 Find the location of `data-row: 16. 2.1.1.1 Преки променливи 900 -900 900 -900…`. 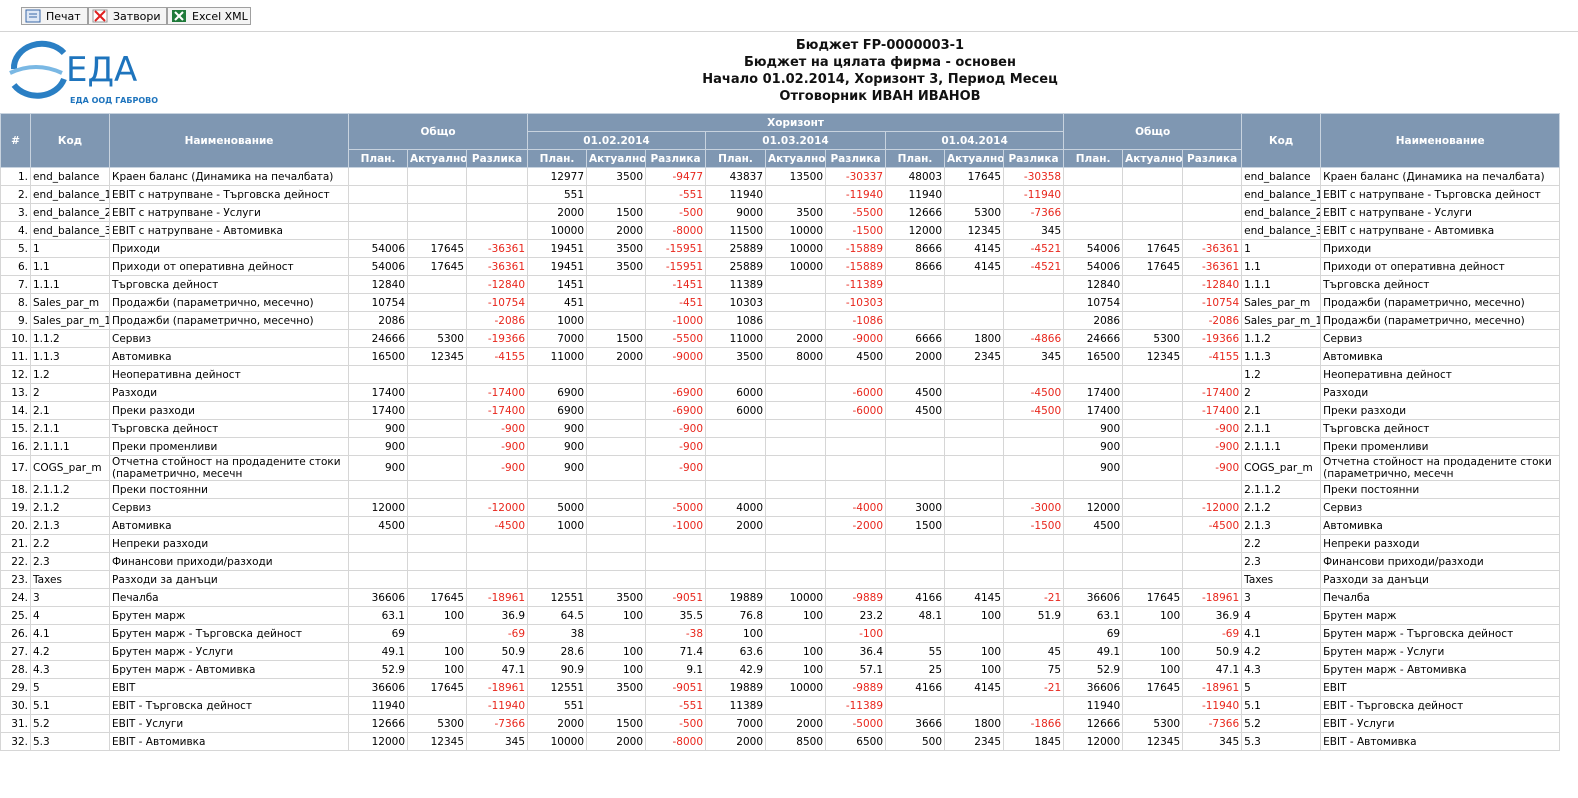

data-row: 16. 2.1.1.1 Преки променливи 900 -900 900 -900… is located at coordinates (780, 446).